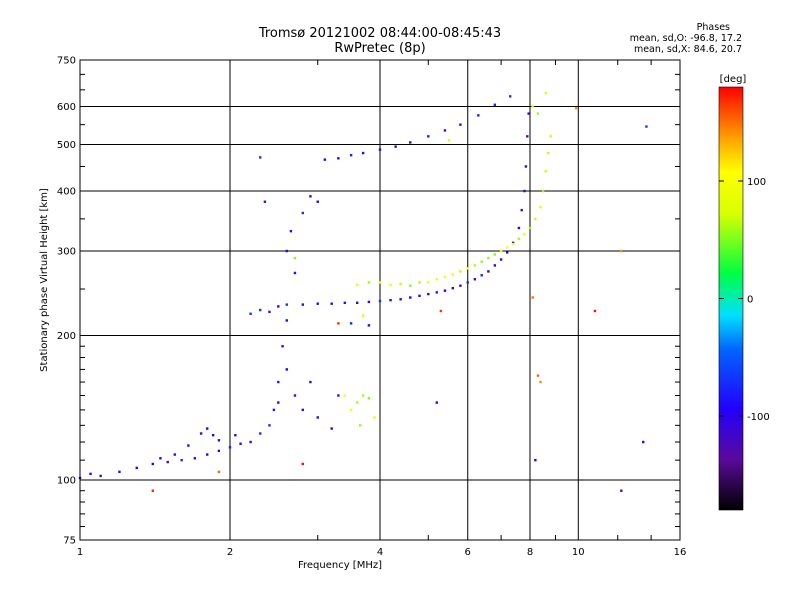  What do you see at coordinates (468, 552) in the screenshot?
I see `x-tick-label: 6` at bounding box center [468, 552].